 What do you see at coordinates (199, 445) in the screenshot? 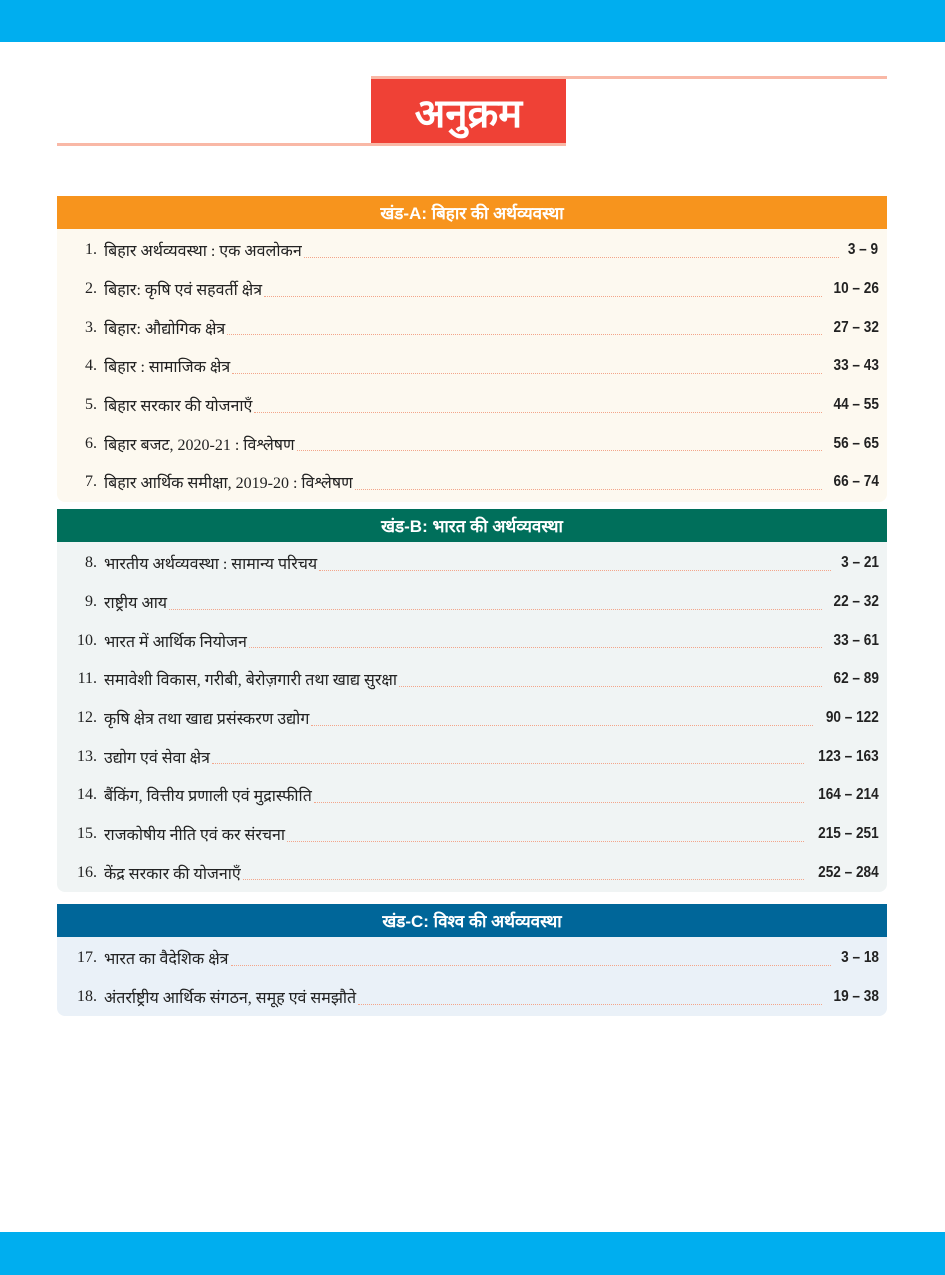
I see `chapter-title: बिहार बजट, 2020-21 : विश्लेषण` at bounding box center [199, 445].